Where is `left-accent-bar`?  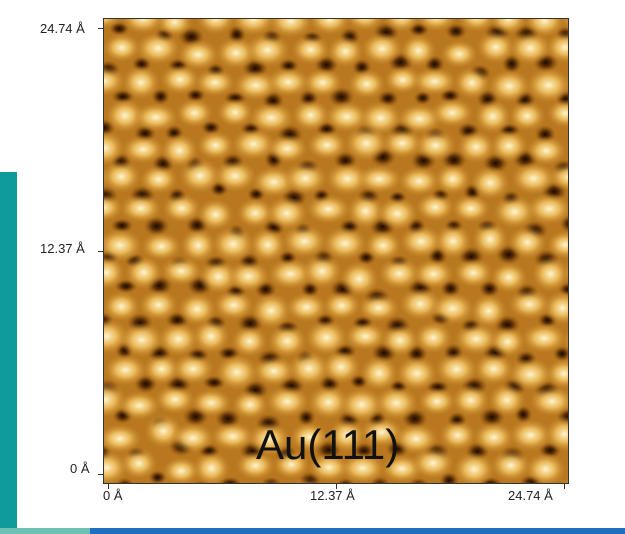 left-accent-bar is located at coordinates (8, 353).